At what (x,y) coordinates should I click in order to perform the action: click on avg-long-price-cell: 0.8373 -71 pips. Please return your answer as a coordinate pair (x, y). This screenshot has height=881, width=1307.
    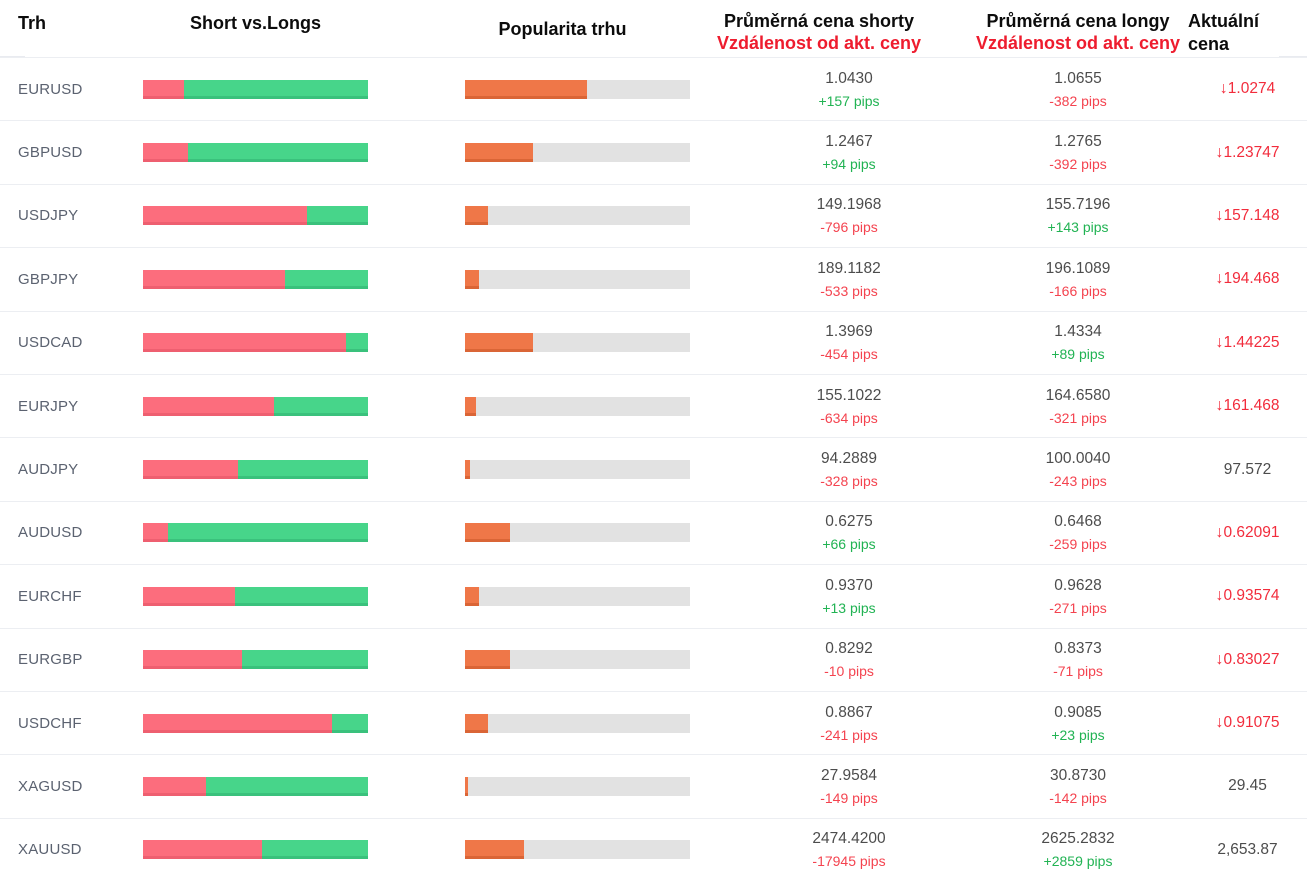
    Looking at the image, I should click on (1098, 659).